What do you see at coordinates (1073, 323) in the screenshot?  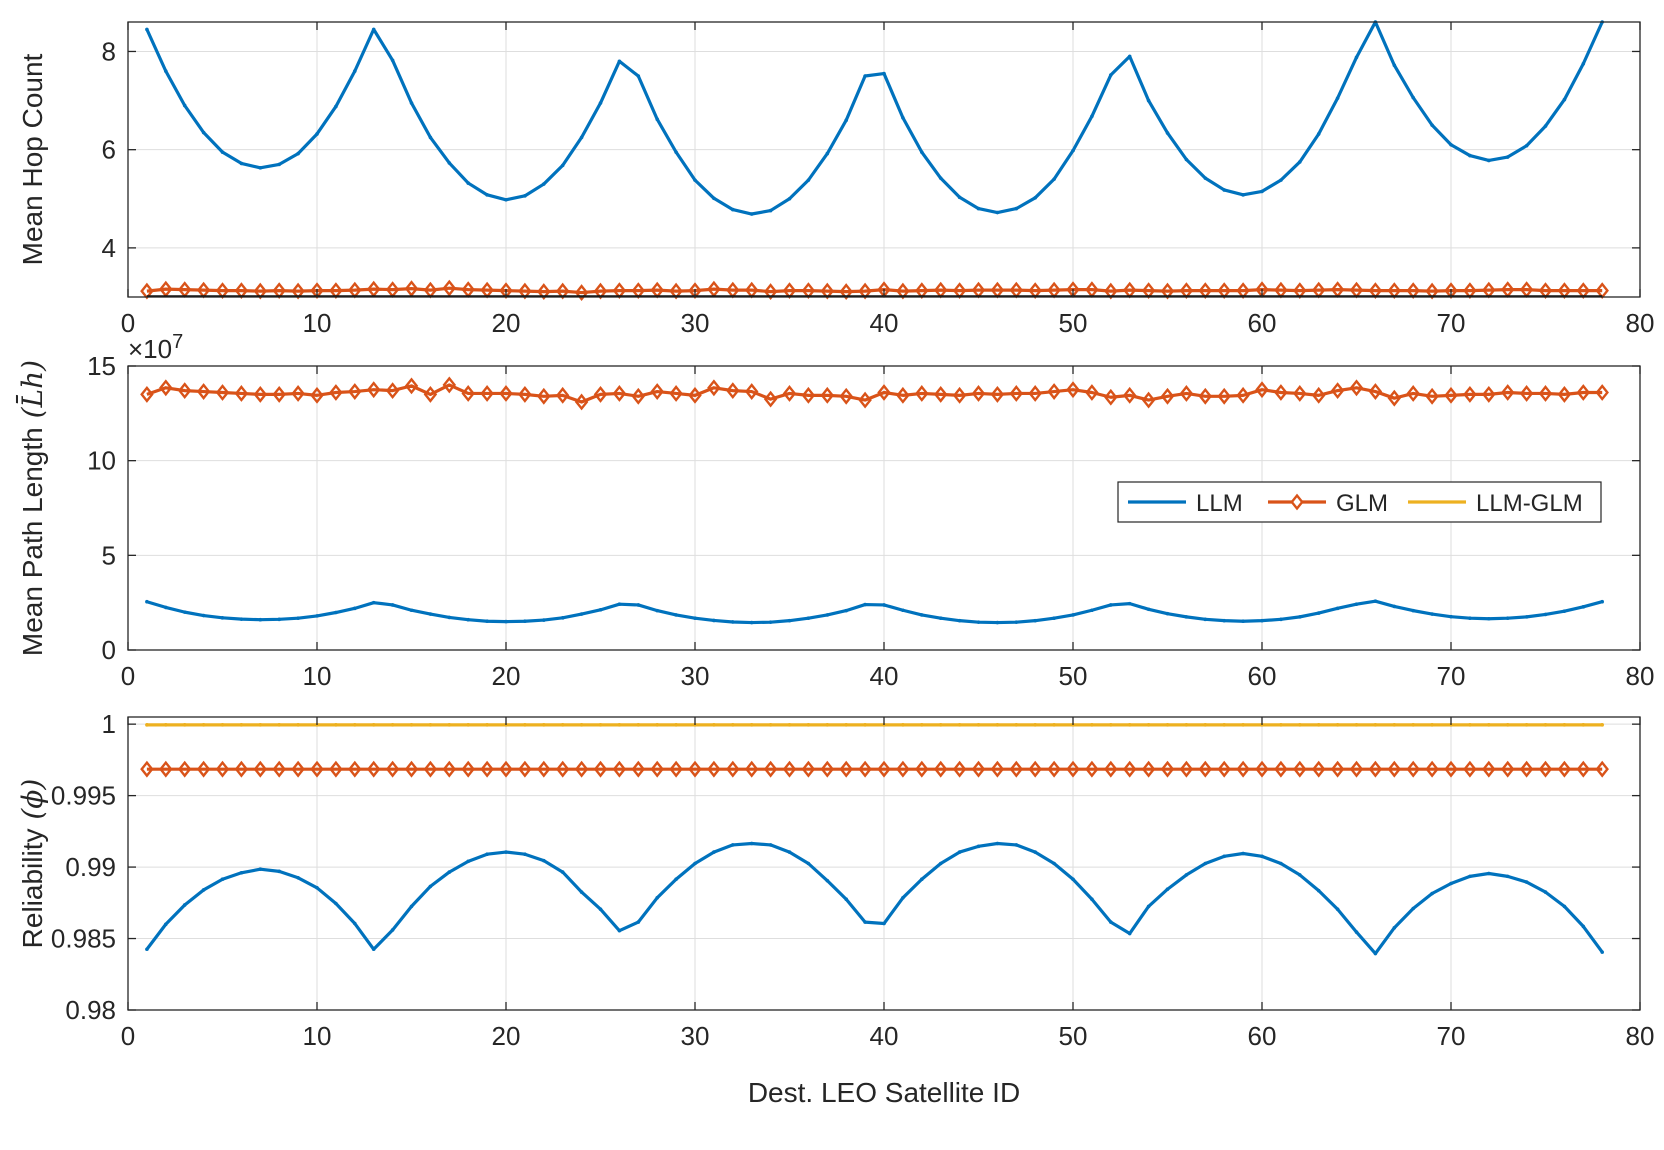 I see `x-tick-label: 50` at bounding box center [1073, 323].